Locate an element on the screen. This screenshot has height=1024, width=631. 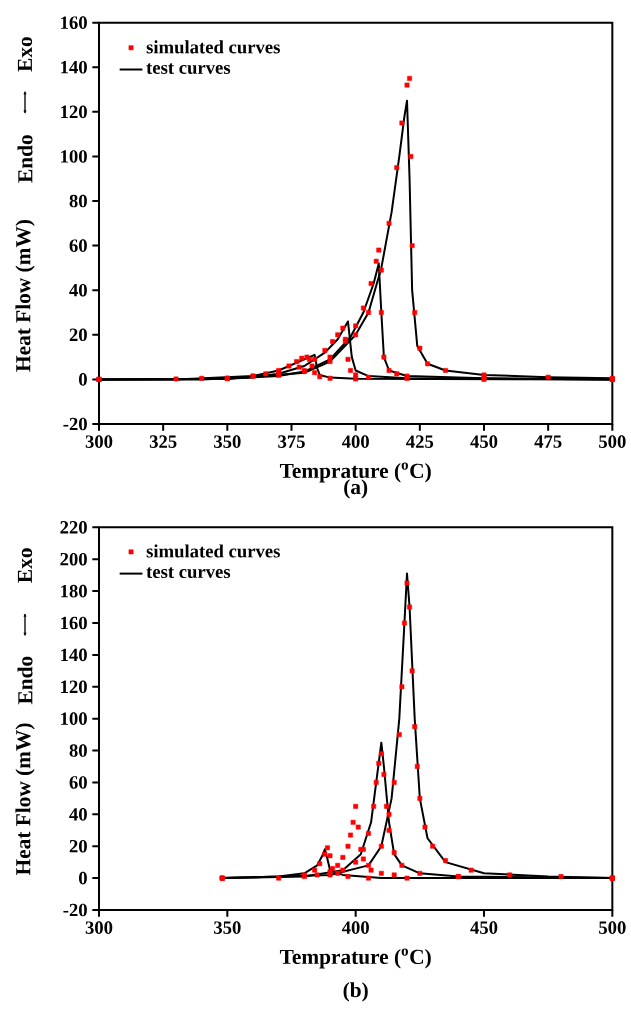
x-tick-label: 475 is located at coordinates (548, 441).